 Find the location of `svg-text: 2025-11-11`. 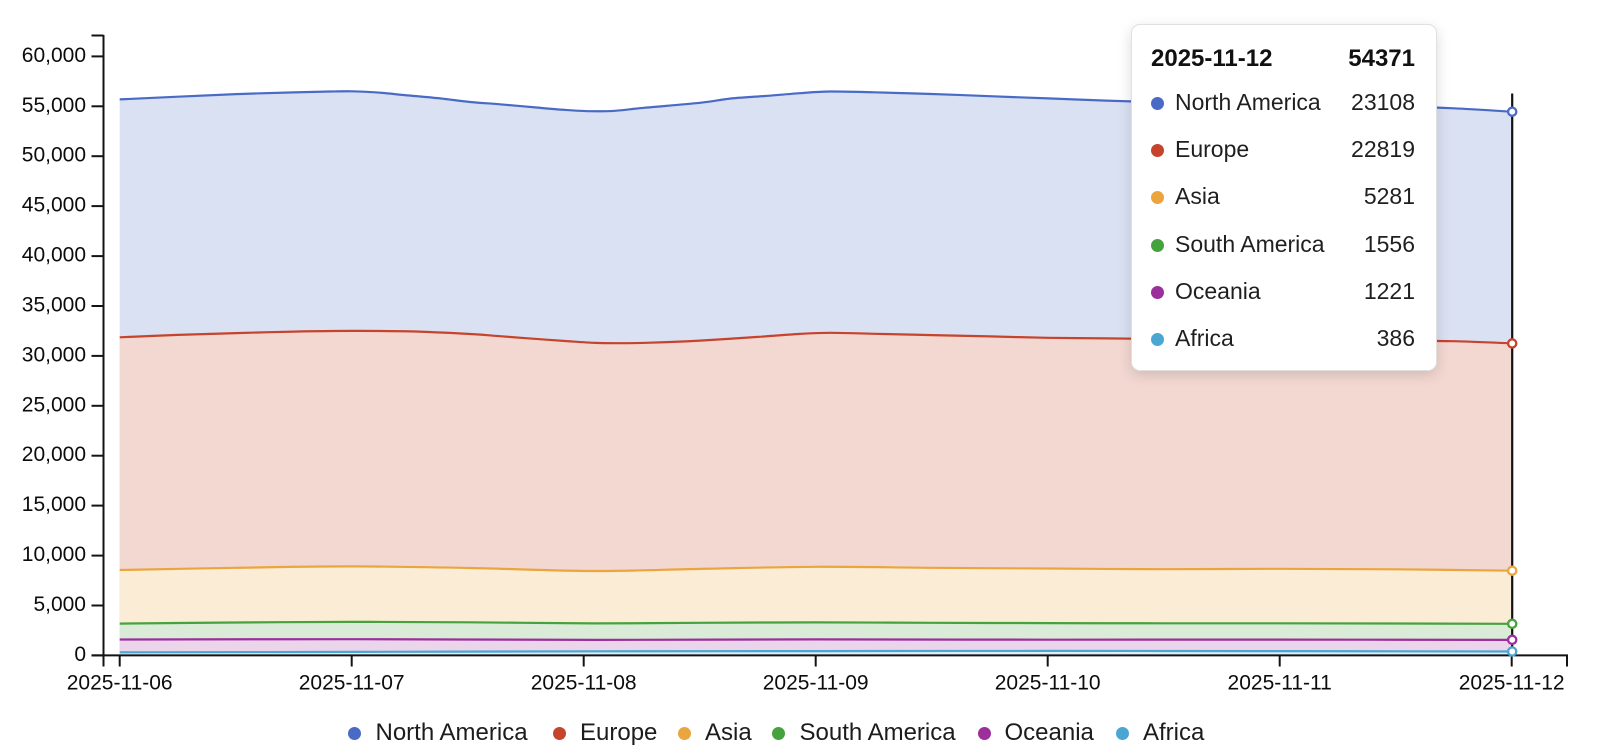

svg-text: 2025-11-11 is located at coordinates (1280, 683).